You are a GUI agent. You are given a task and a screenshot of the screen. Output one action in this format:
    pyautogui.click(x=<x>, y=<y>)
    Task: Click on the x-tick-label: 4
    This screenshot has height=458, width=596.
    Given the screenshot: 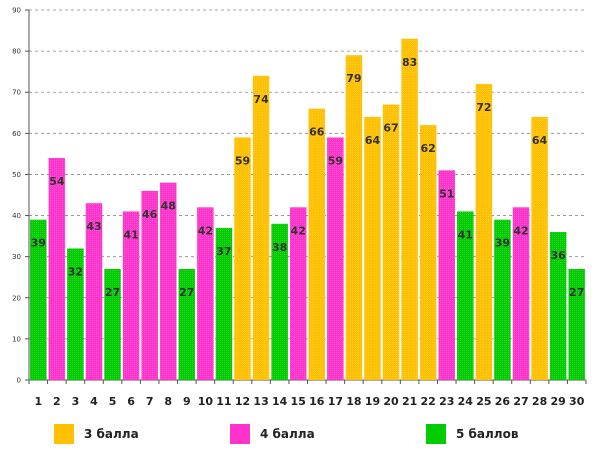 What is the action you would take?
    pyautogui.click(x=94, y=401)
    